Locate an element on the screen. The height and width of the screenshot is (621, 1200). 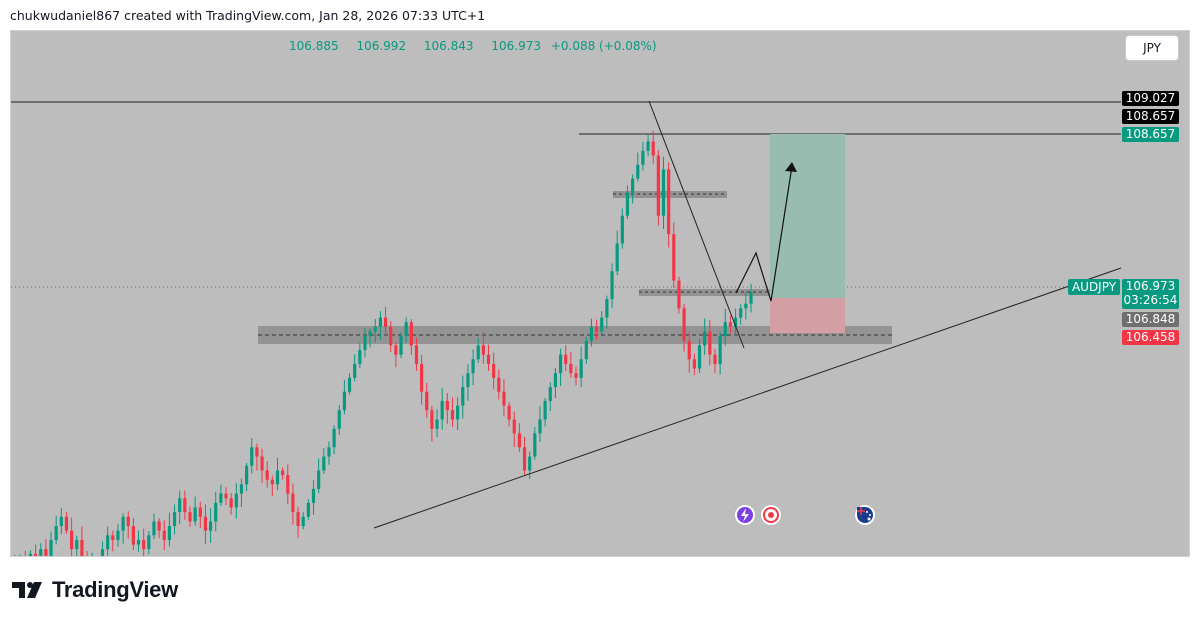
last-price-label: 106.973 03:26:54 is located at coordinates (1150, 294).